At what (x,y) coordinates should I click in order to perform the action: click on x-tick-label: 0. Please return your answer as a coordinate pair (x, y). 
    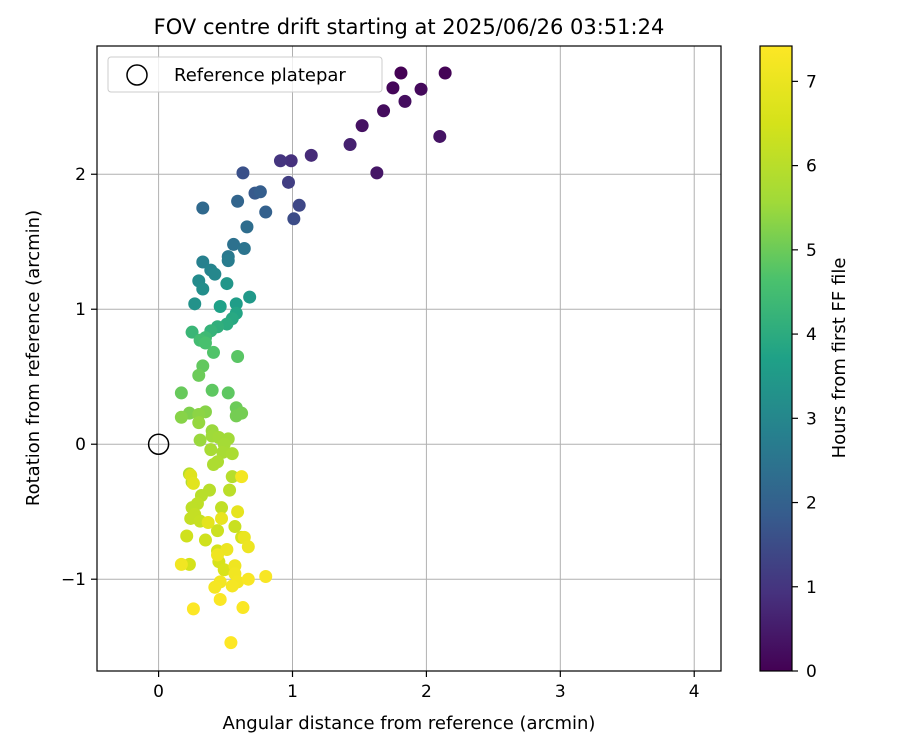
    Looking at the image, I should click on (158, 692).